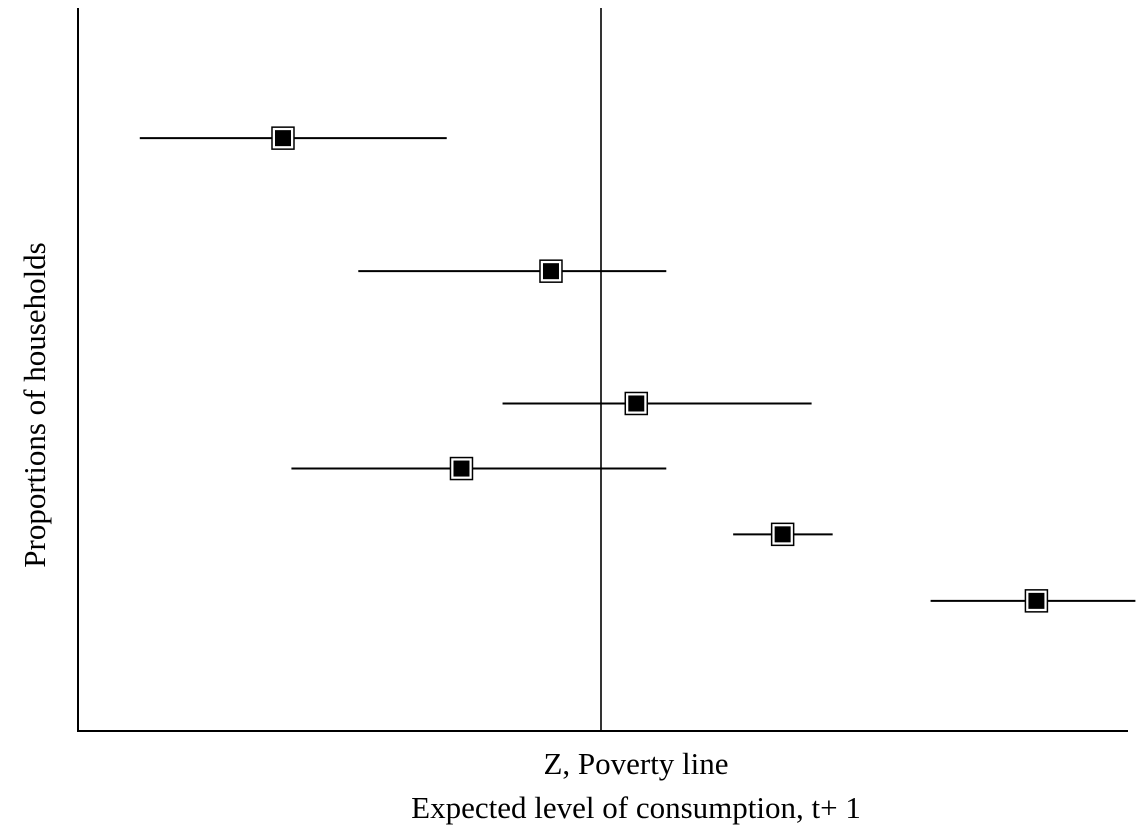 This screenshot has width=1137, height=827. What do you see at coordinates (34, 405) in the screenshot?
I see `y-axis-label: Proportions of households` at bounding box center [34, 405].